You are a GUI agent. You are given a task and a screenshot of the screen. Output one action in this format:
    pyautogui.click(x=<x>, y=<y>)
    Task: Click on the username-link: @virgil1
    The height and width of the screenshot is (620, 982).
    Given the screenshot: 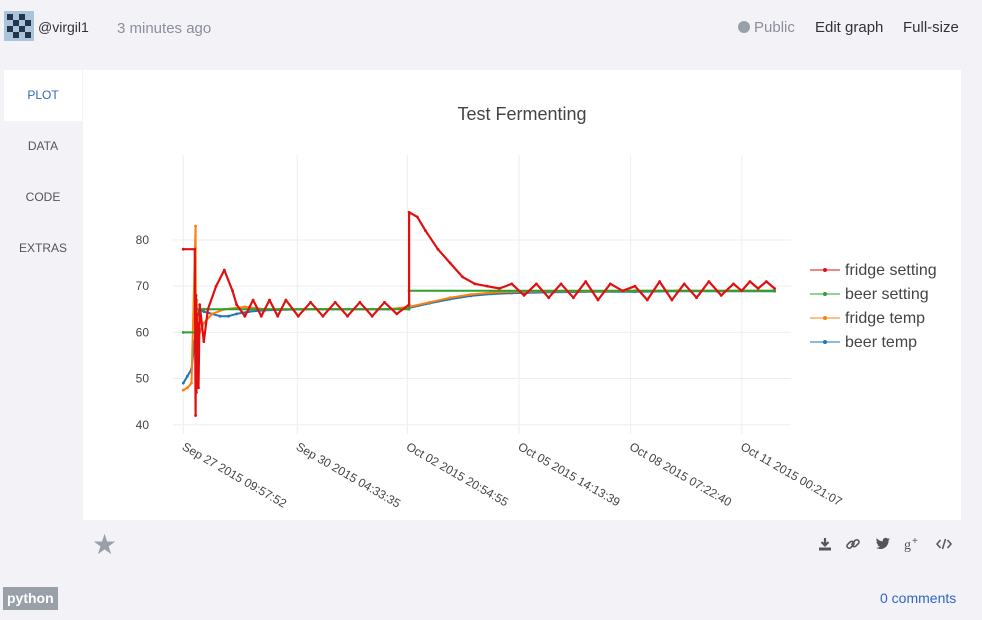 What is the action you would take?
    pyautogui.click(x=63, y=27)
    